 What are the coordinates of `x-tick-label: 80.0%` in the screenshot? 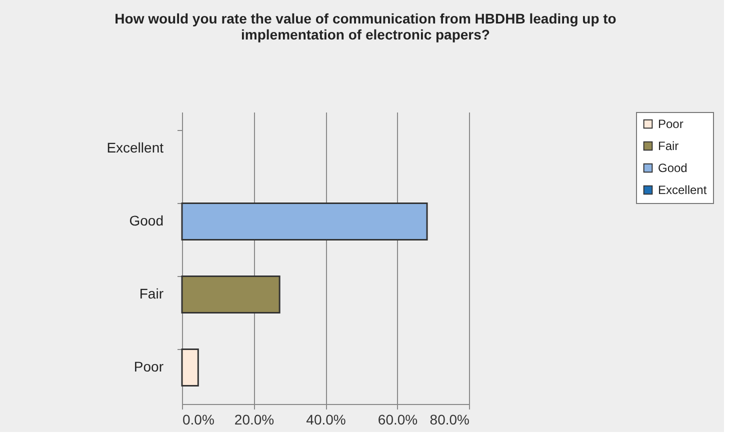 It's located at (450, 420).